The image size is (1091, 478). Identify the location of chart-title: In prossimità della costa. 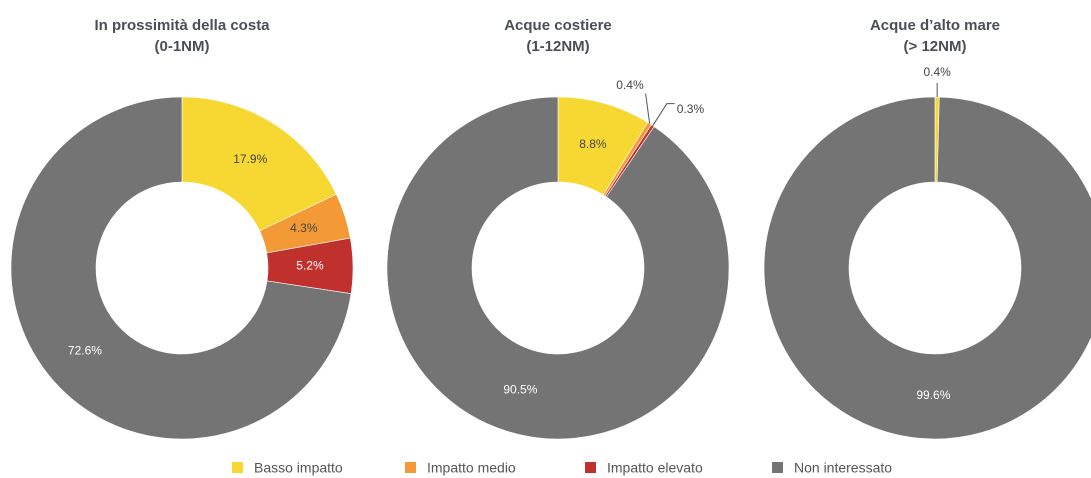
(182, 25).